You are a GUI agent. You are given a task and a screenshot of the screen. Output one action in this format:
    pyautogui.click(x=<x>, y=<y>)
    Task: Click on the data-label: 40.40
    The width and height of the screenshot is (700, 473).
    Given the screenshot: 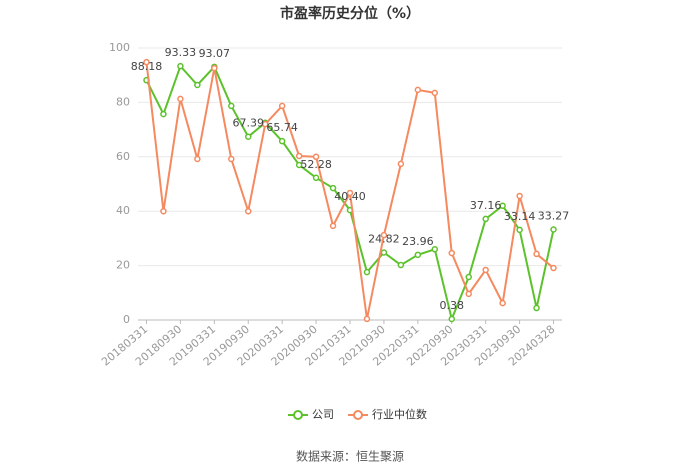 What is the action you would take?
    pyautogui.click(x=350, y=196)
    